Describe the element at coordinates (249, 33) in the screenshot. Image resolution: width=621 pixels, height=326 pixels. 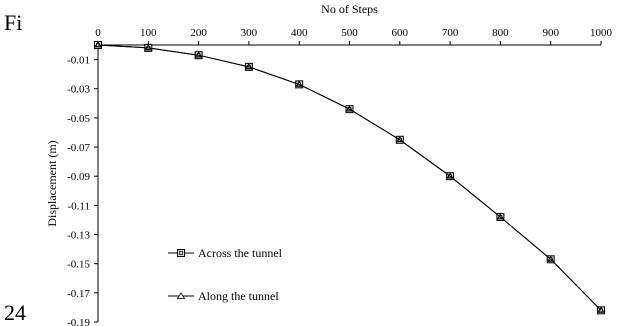
I see `x-tick-label: 300` at that location.